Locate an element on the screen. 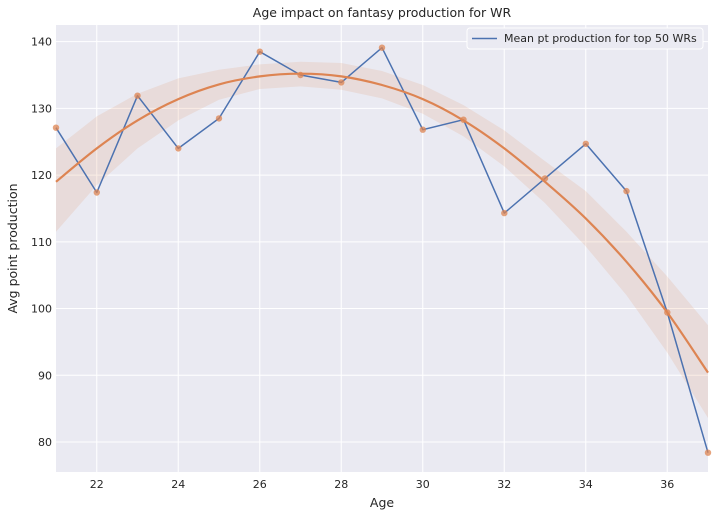 This screenshot has width=714, height=516. y-ticks: 80 90 100 110 120 130 140 is located at coordinates (41, 242).